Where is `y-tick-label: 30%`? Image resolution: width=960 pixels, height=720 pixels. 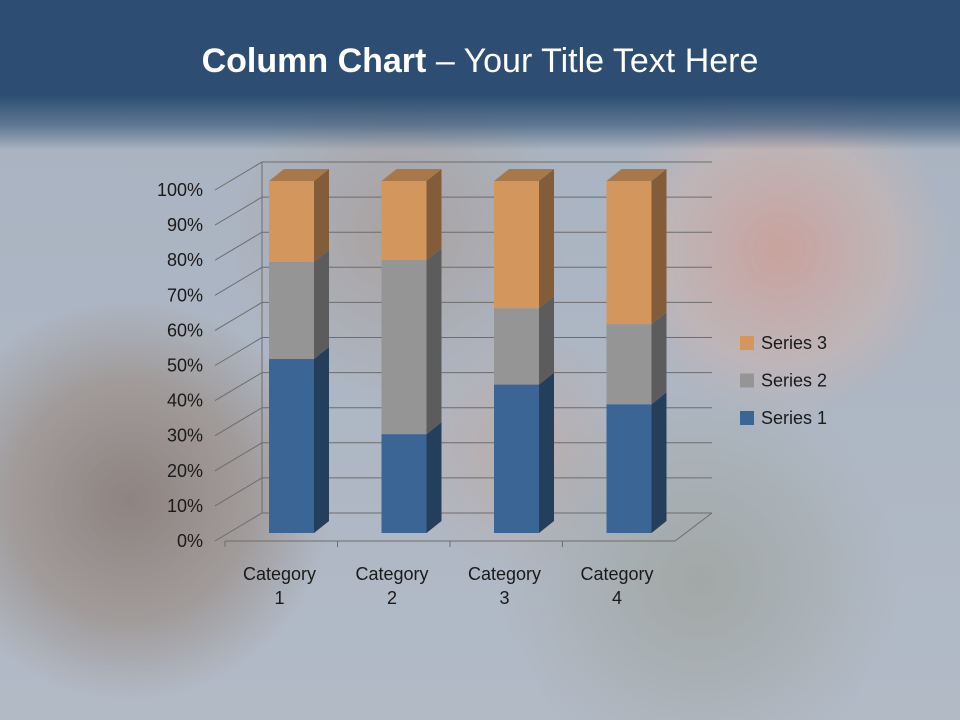
y-tick-label: 30% is located at coordinates (185, 436).